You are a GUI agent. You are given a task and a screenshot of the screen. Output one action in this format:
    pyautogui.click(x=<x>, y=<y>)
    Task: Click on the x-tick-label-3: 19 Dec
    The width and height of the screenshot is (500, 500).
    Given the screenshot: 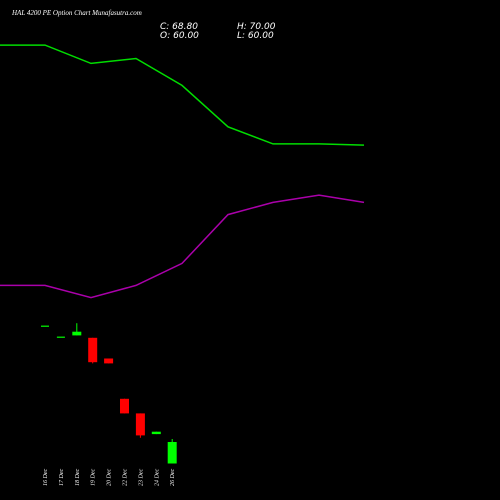 What is the action you would take?
    pyautogui.click(x=94, y=477)
    